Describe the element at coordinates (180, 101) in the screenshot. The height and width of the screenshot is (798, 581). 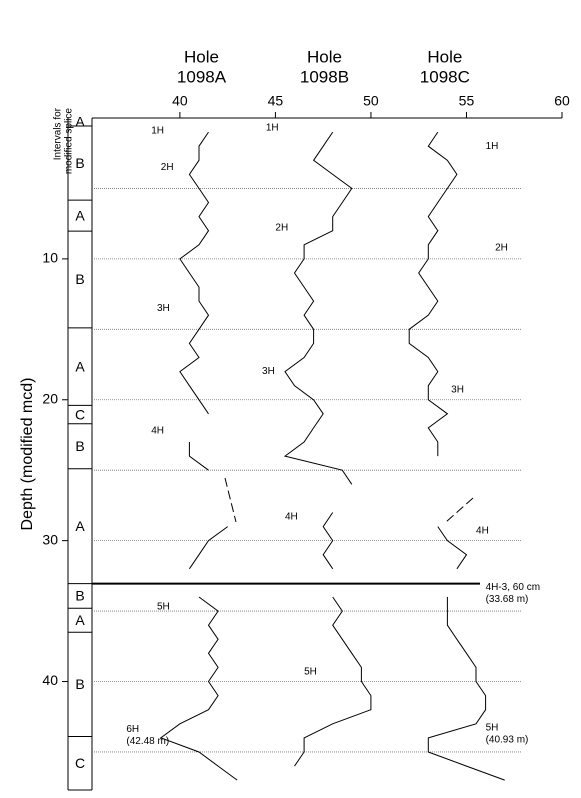
I see `x-tick-label: 40` at that location.